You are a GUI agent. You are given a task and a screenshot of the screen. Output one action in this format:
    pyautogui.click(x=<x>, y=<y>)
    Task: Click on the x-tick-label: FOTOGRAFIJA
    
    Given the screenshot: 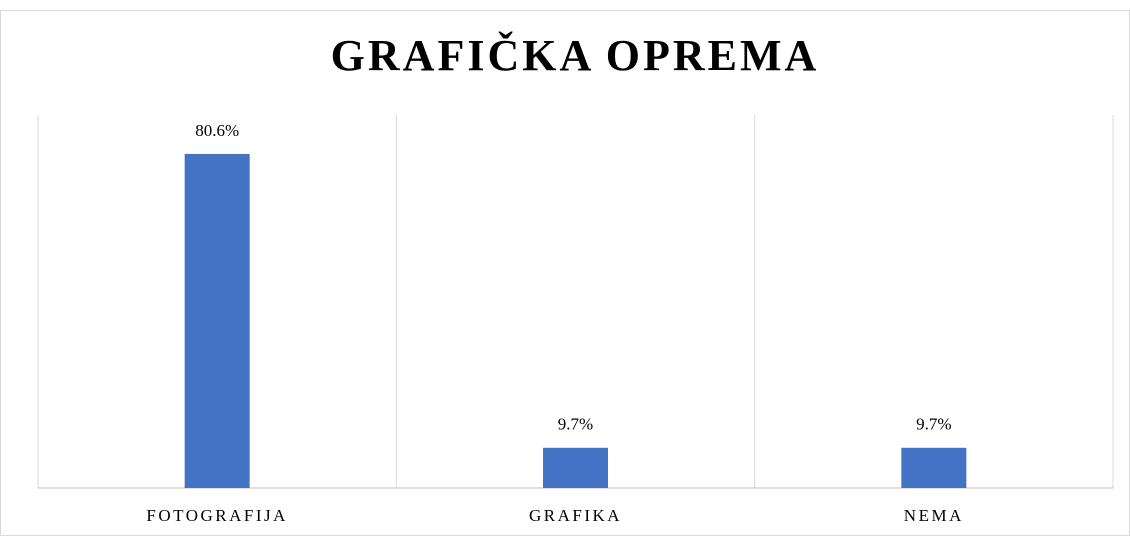 What is the action you would take?
    pyautogui.click(x=217, y=515)
    